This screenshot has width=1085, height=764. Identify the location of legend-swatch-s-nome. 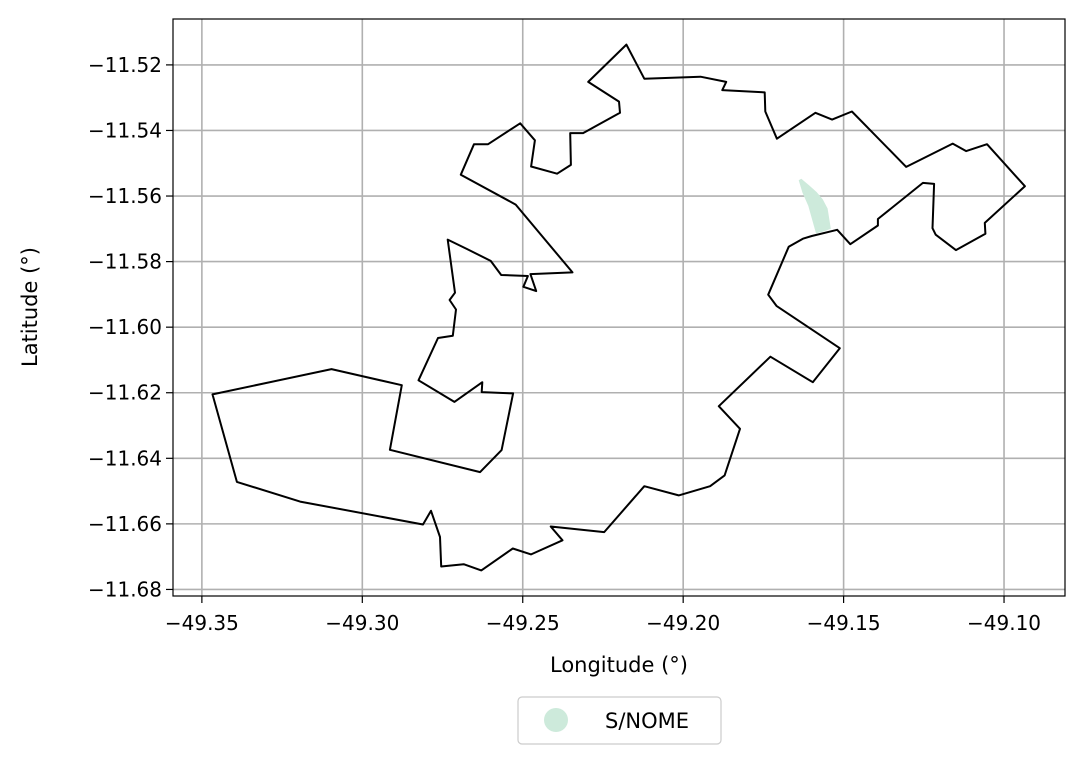
(556, 720).